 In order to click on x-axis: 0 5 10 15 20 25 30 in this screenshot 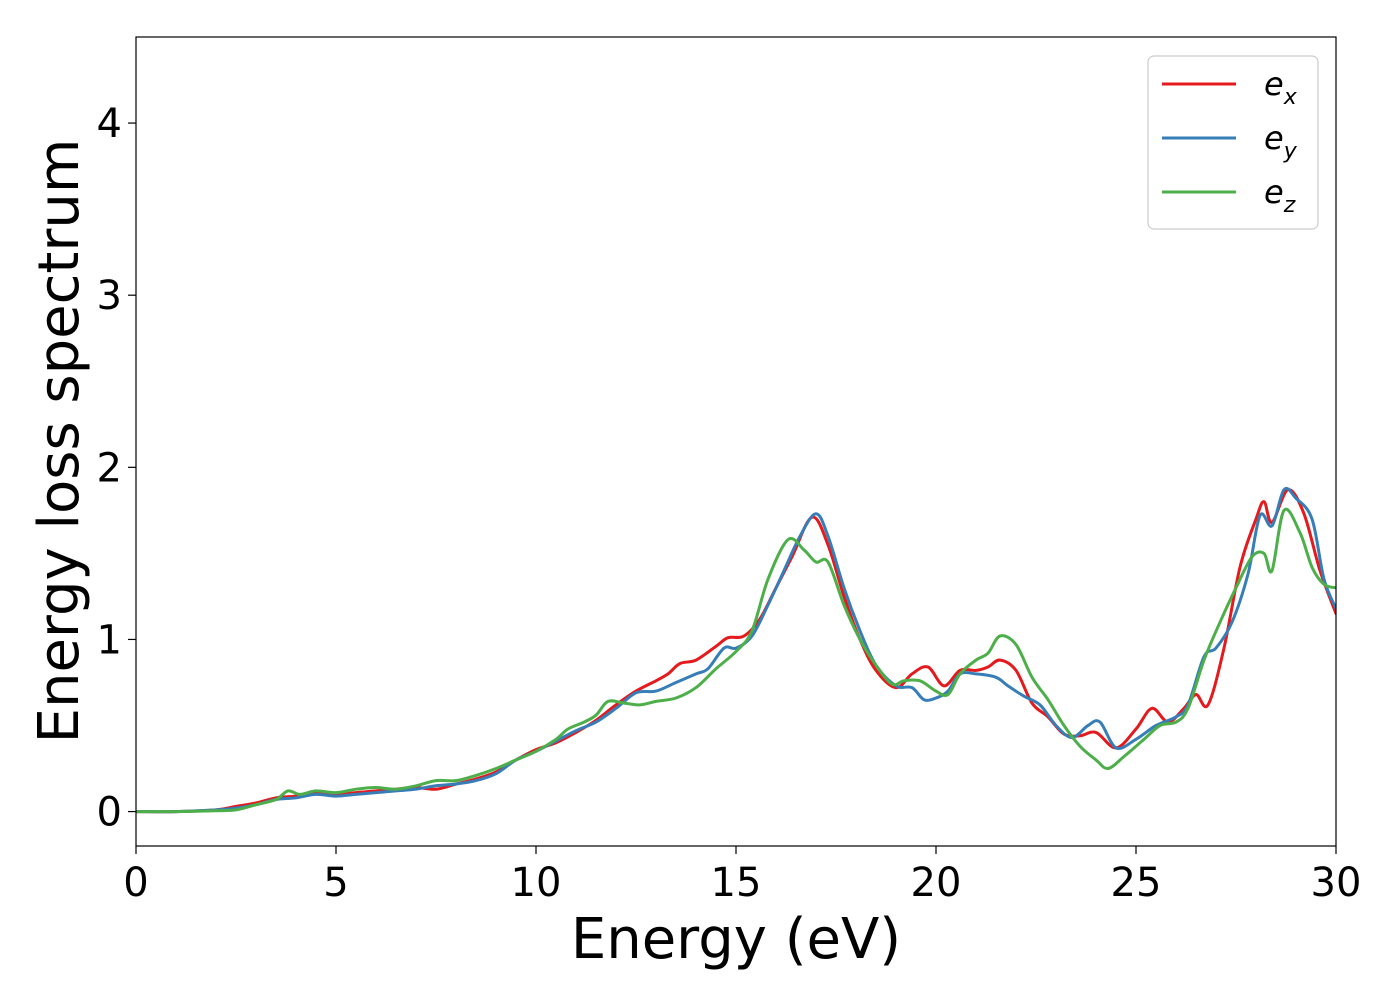, I will do `click(742, 876)`.